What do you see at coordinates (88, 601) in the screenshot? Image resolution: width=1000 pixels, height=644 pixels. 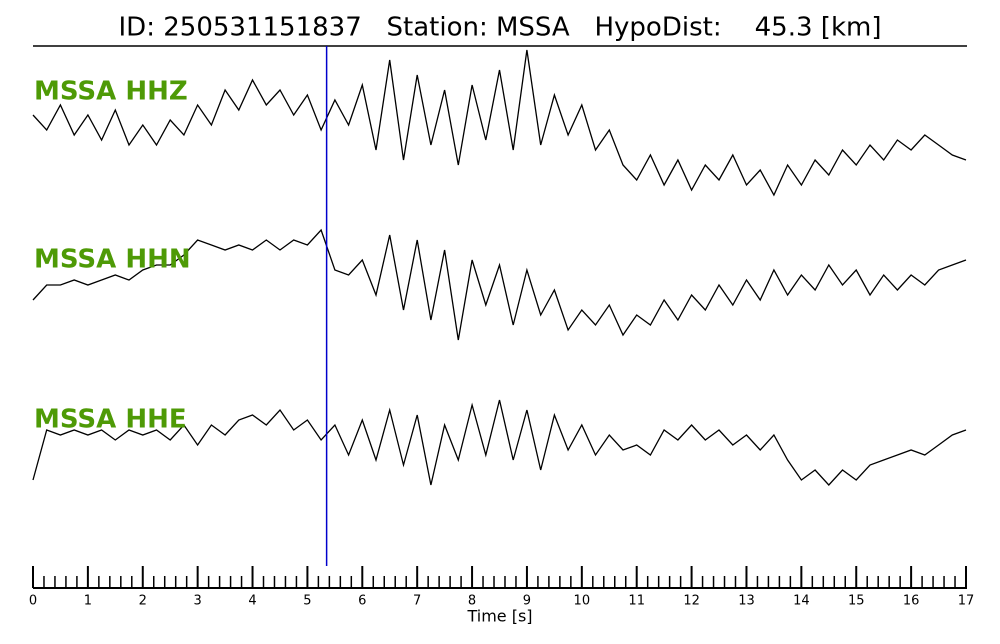 I see `x-tick-label: 1` at bounding box center [88, 601].